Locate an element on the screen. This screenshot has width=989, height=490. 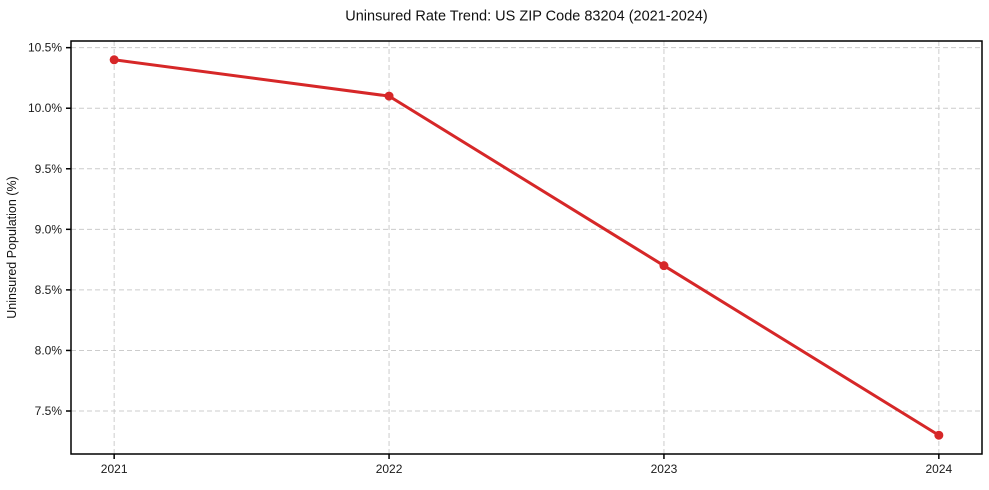
y-tick-label: 8.5% is located at coordinates (49, 290).